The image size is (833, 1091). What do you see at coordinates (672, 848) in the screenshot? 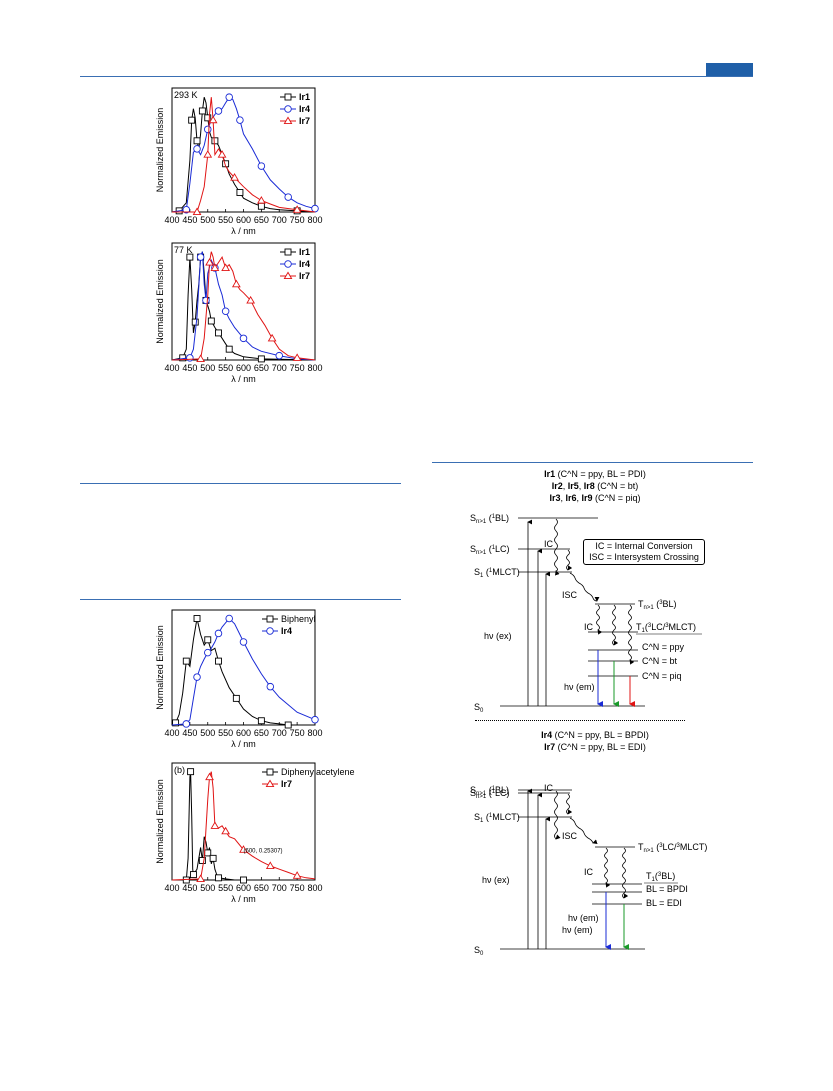
I see `b-label-tn: Tn>1 (3LC/3MLCT)` at bounding box center [672, 848].